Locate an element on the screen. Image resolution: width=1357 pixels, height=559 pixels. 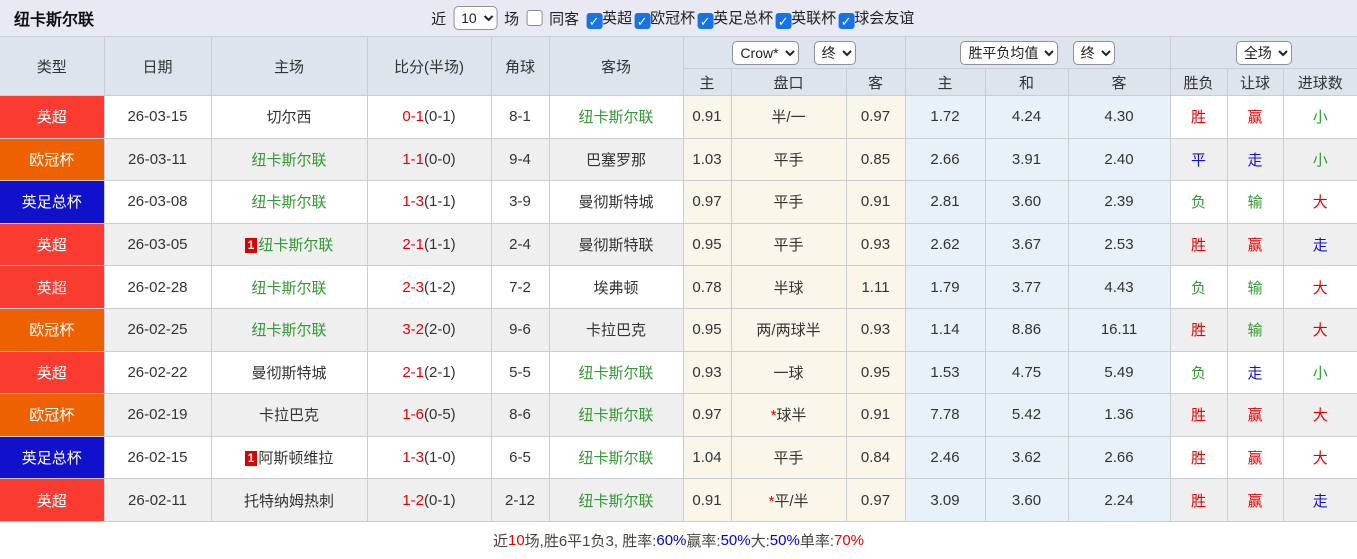
home-team-cell: 托特纳姆热刺 is located at coordinates (289, 500).